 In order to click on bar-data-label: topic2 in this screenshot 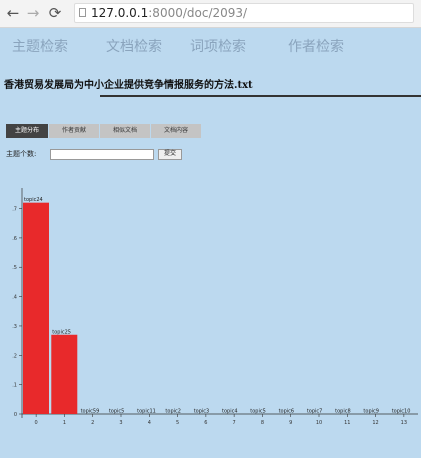, I will do `click(173, 412)`.